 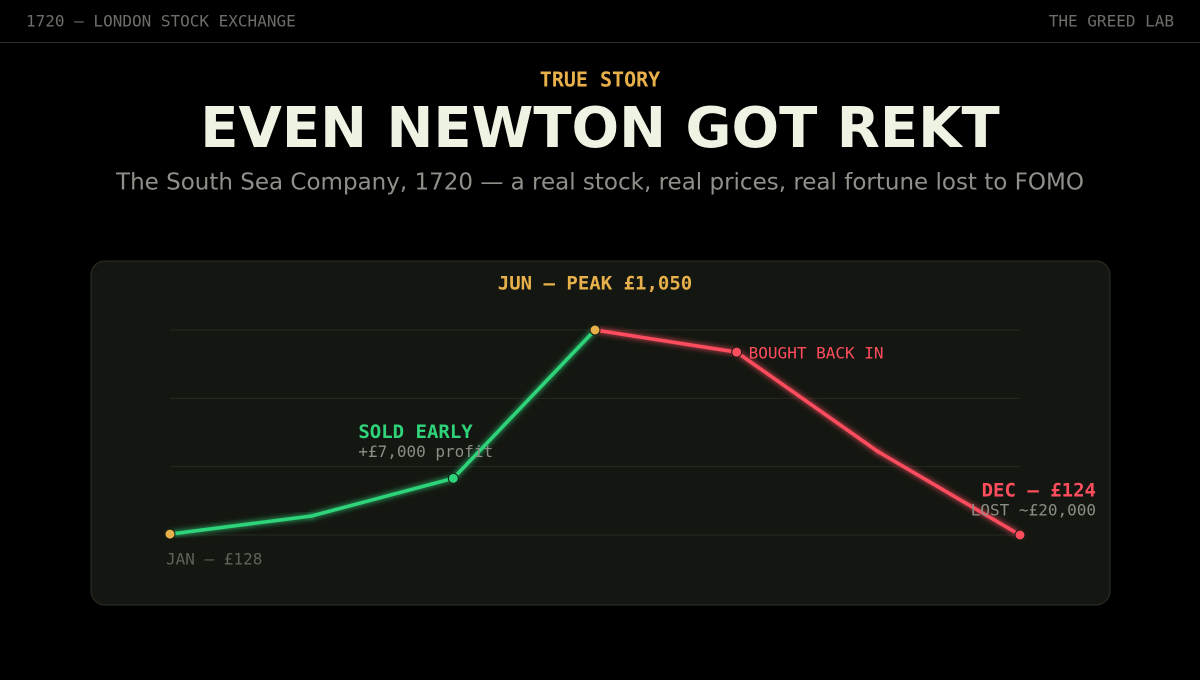 I want to click on title: EVEN NEWTON GOT REKT, so click(x=600, y=128).